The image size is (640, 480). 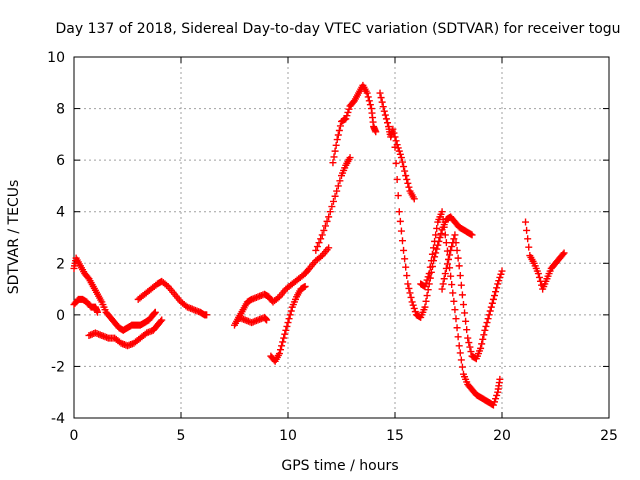 I want to click on series-seg1, so click(x=114, y=294).